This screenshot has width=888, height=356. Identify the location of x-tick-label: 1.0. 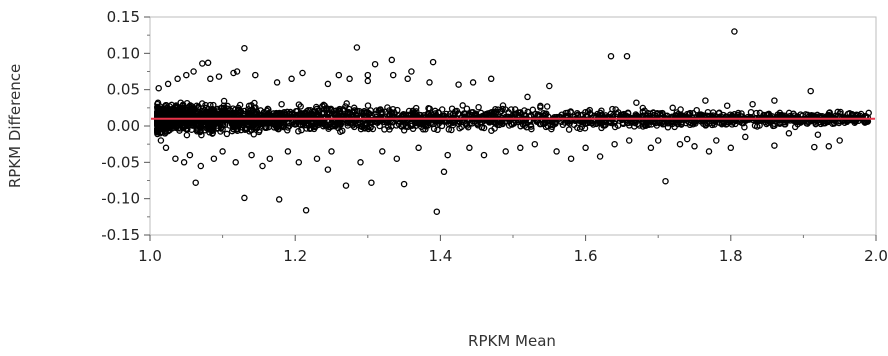
(150, 256).